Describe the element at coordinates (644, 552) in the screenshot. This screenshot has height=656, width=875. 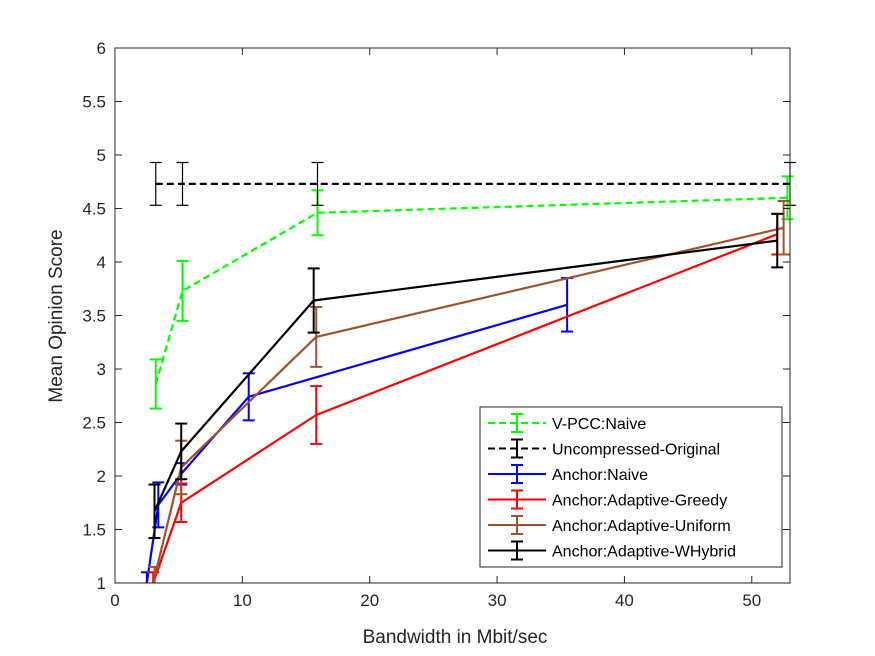
I see `legend-label: Anchor:Adaptive-WHybrid` at that location.